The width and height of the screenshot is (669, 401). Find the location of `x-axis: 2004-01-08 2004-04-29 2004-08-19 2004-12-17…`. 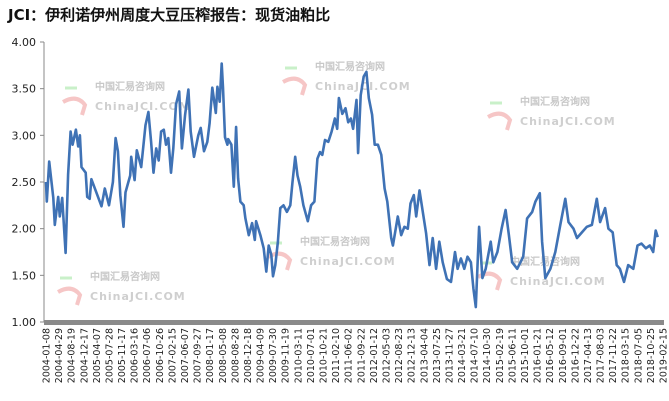

x-axis: 2004-01-08 2004-04-29 2004-08-19 2004-12-17… is located at coordinates (355, 351).